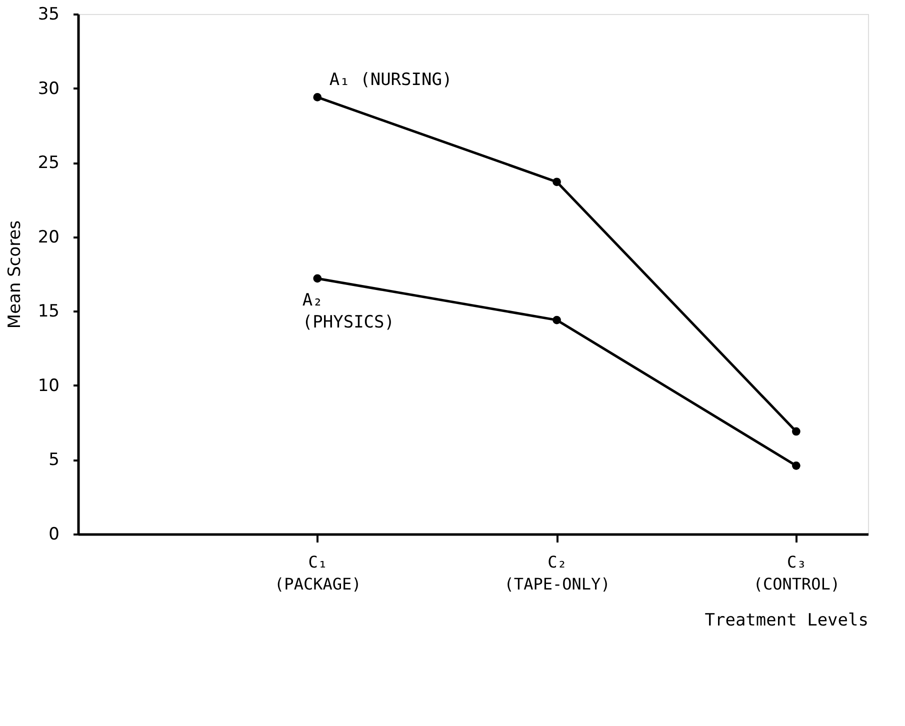 This screenshot has width=905, height=726. I want to click on series-label: A₂ (PHYSICS), so click(348, 311).